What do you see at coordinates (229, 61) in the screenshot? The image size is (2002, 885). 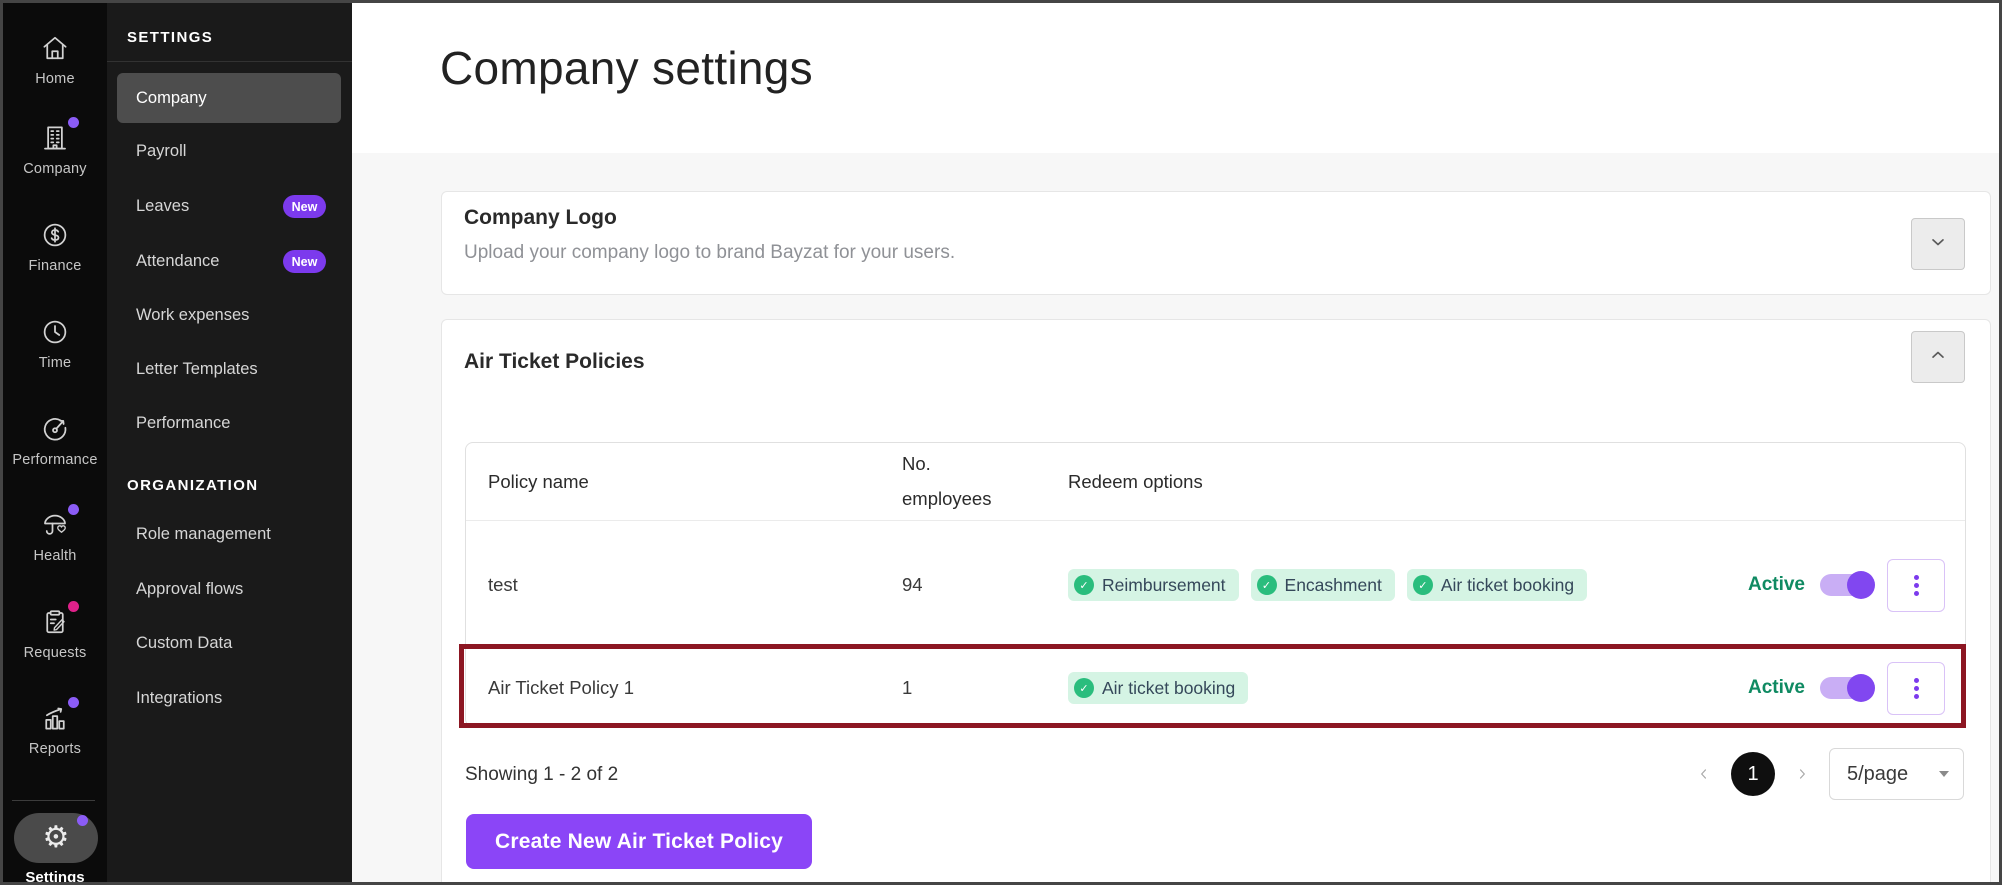 I see `sidebar-divider` at bounding box center [229, 61].